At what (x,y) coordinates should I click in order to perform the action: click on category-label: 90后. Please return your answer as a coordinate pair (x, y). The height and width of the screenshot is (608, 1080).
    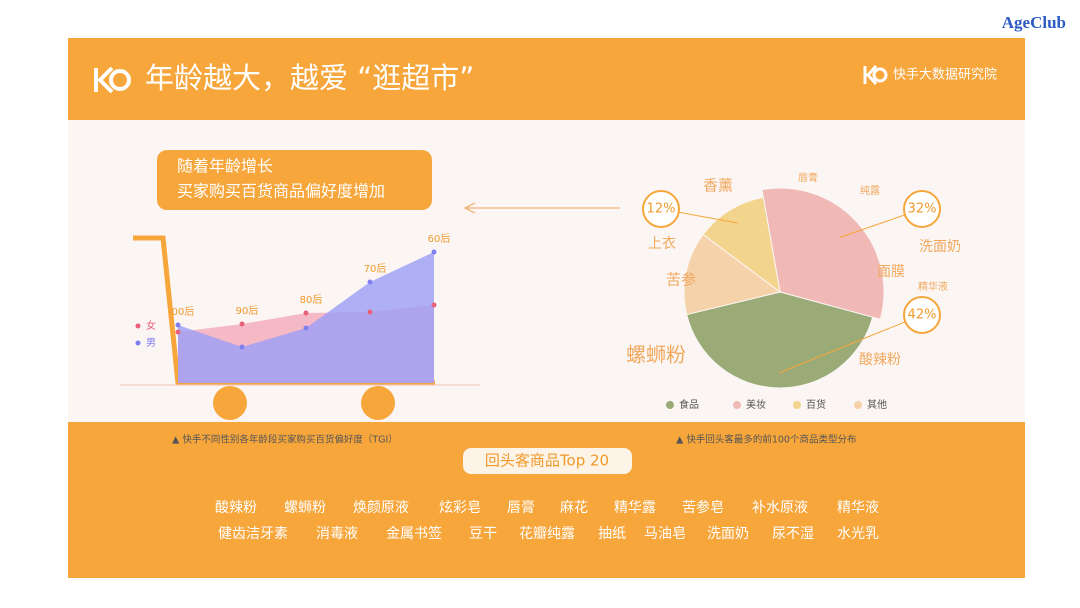
    Looking at the image, I should click on (247, 311).